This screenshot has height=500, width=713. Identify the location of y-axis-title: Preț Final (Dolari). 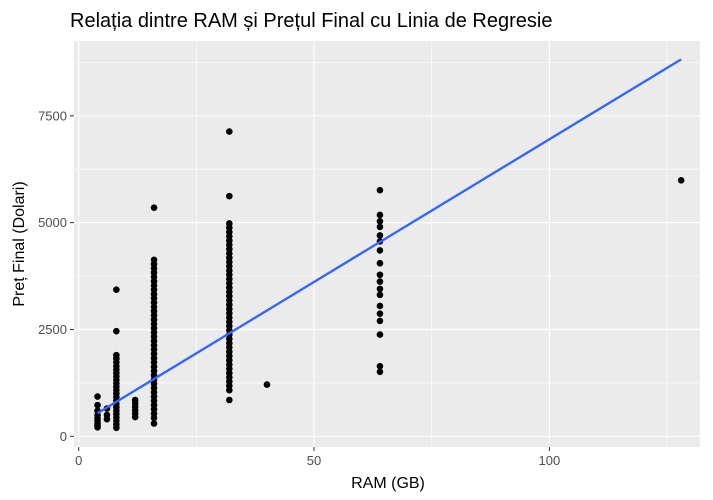
(19, 243).